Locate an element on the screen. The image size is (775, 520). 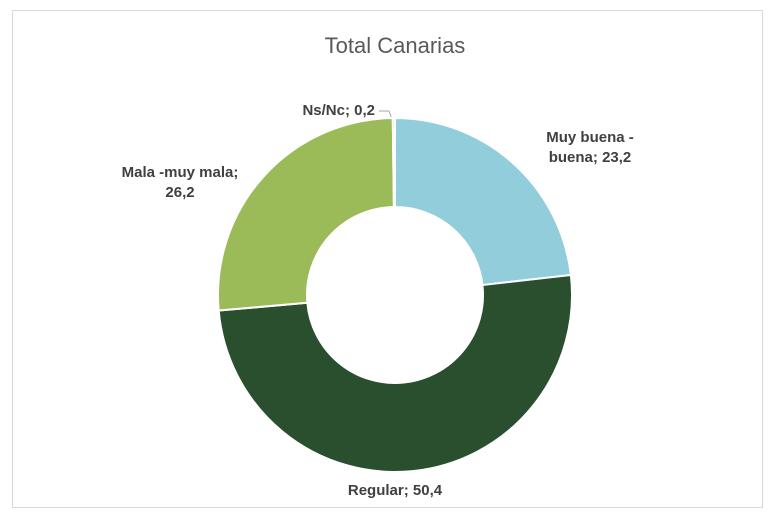
data-label: Muy buena - buena; 23,2 is located at coordinates (590, 148).